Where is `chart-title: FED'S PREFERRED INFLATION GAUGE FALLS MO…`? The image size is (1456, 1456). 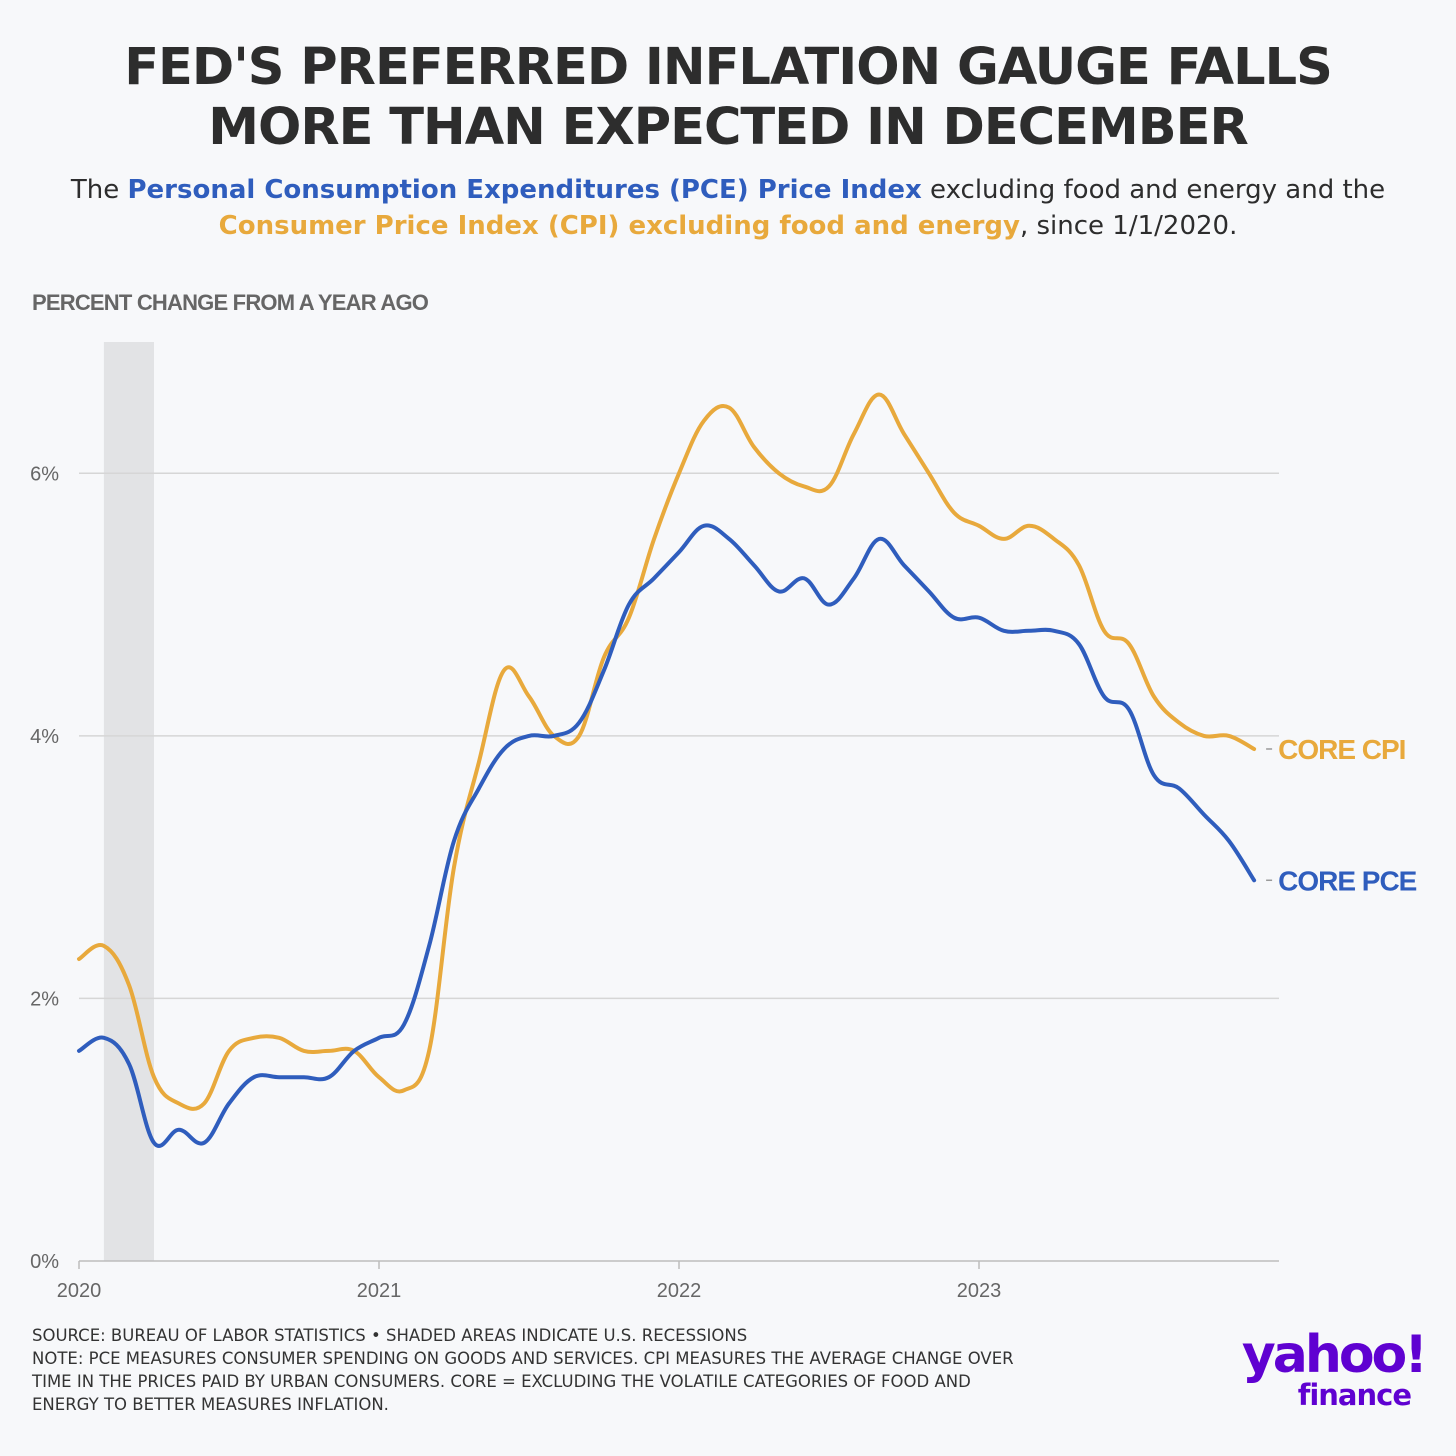 chart-title: FED'S PREFERRED INFLATION GAUGE FALLS MO… is located at coordinates (728, 98).